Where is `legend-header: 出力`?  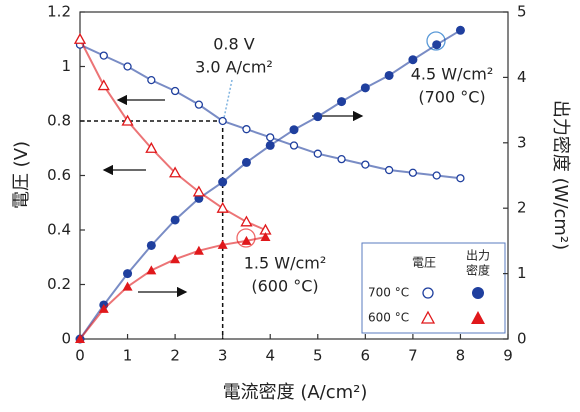 legend-header: 出力 is located at coordinates (478, 256).